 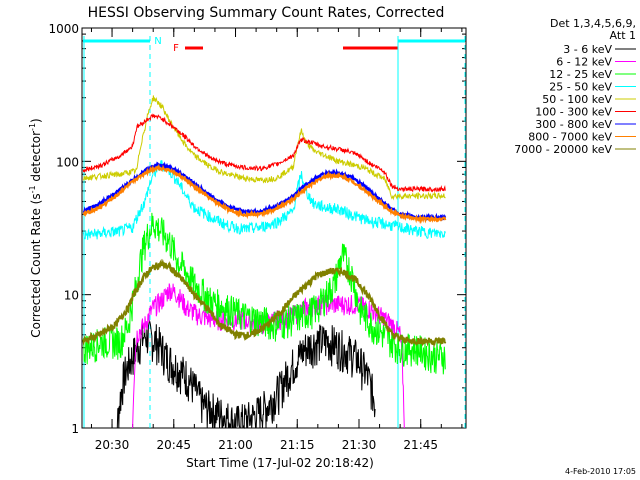 I want to click on annotation-n: N, so click(x=157, y=41).